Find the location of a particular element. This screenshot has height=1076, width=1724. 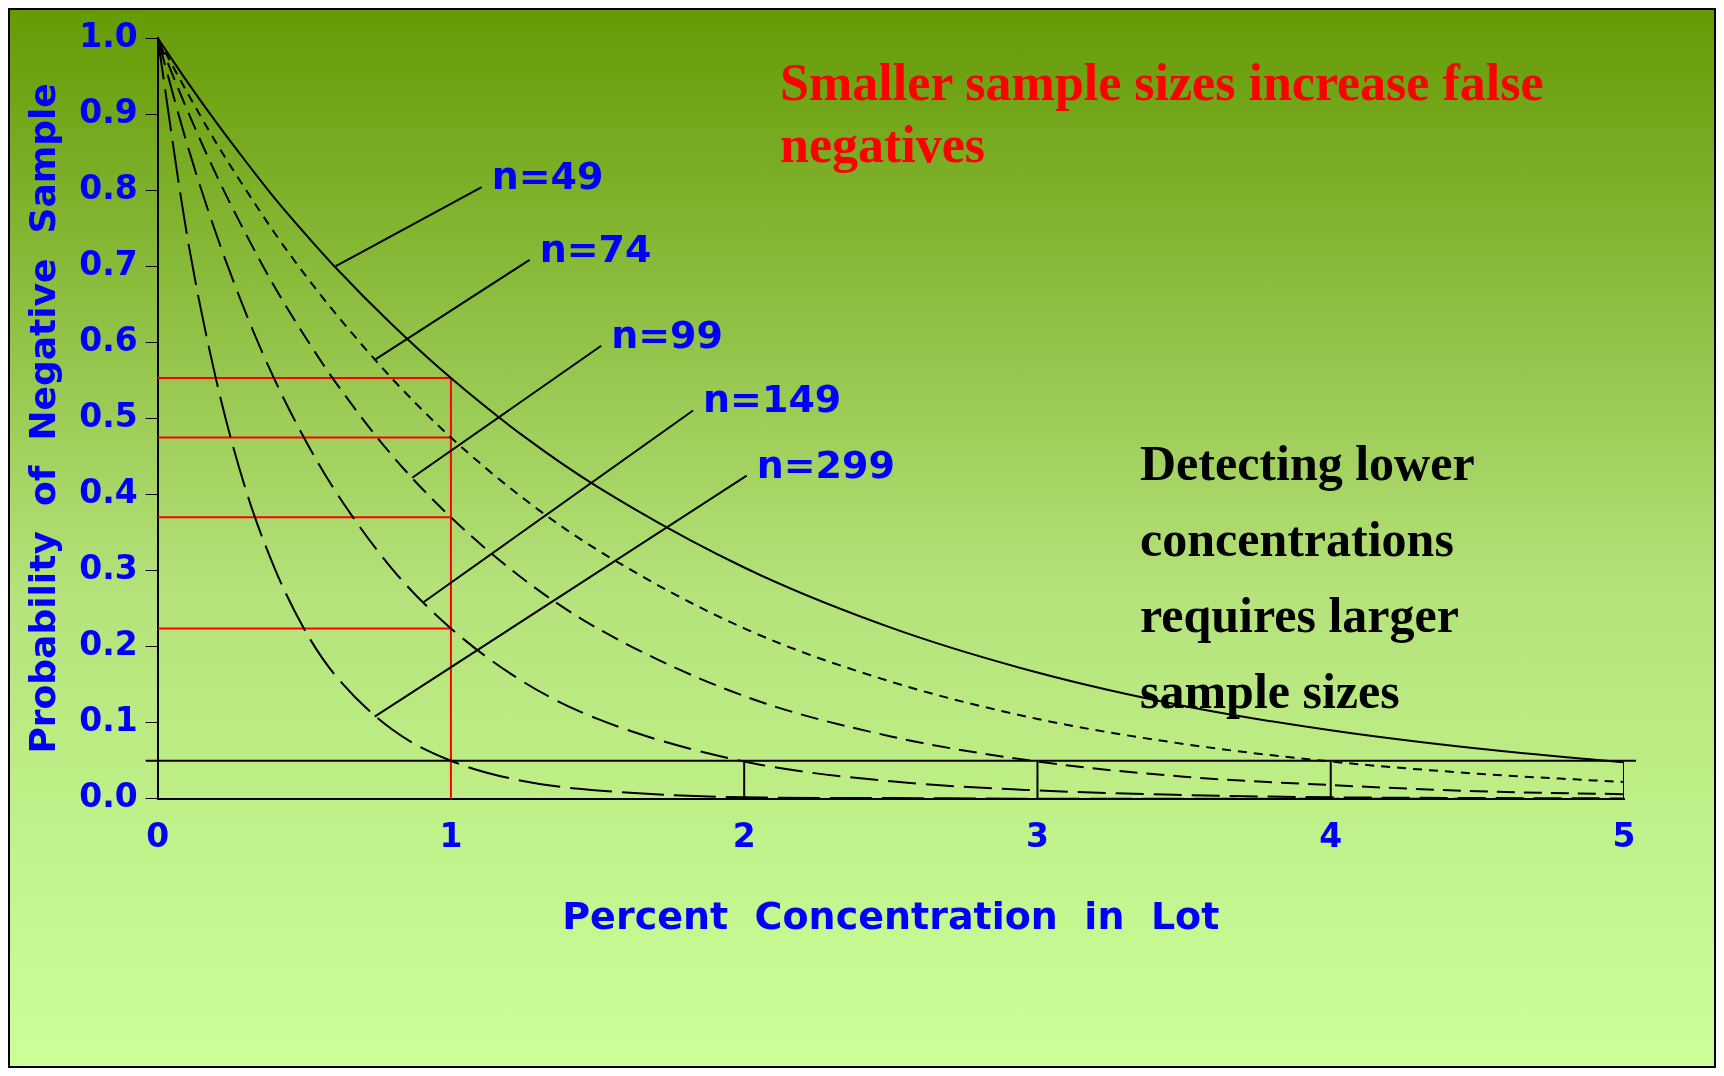

y-tick-label: 0.9 is located at coordinates (108, 111).